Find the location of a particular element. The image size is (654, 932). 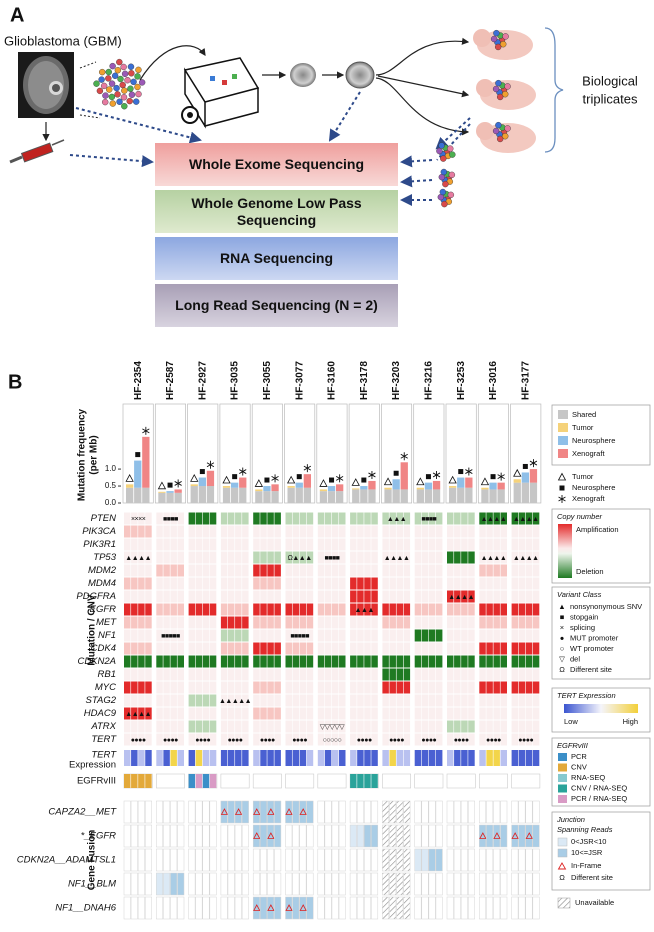

gene-label: CDK4 is located at coordinates (103, 648).